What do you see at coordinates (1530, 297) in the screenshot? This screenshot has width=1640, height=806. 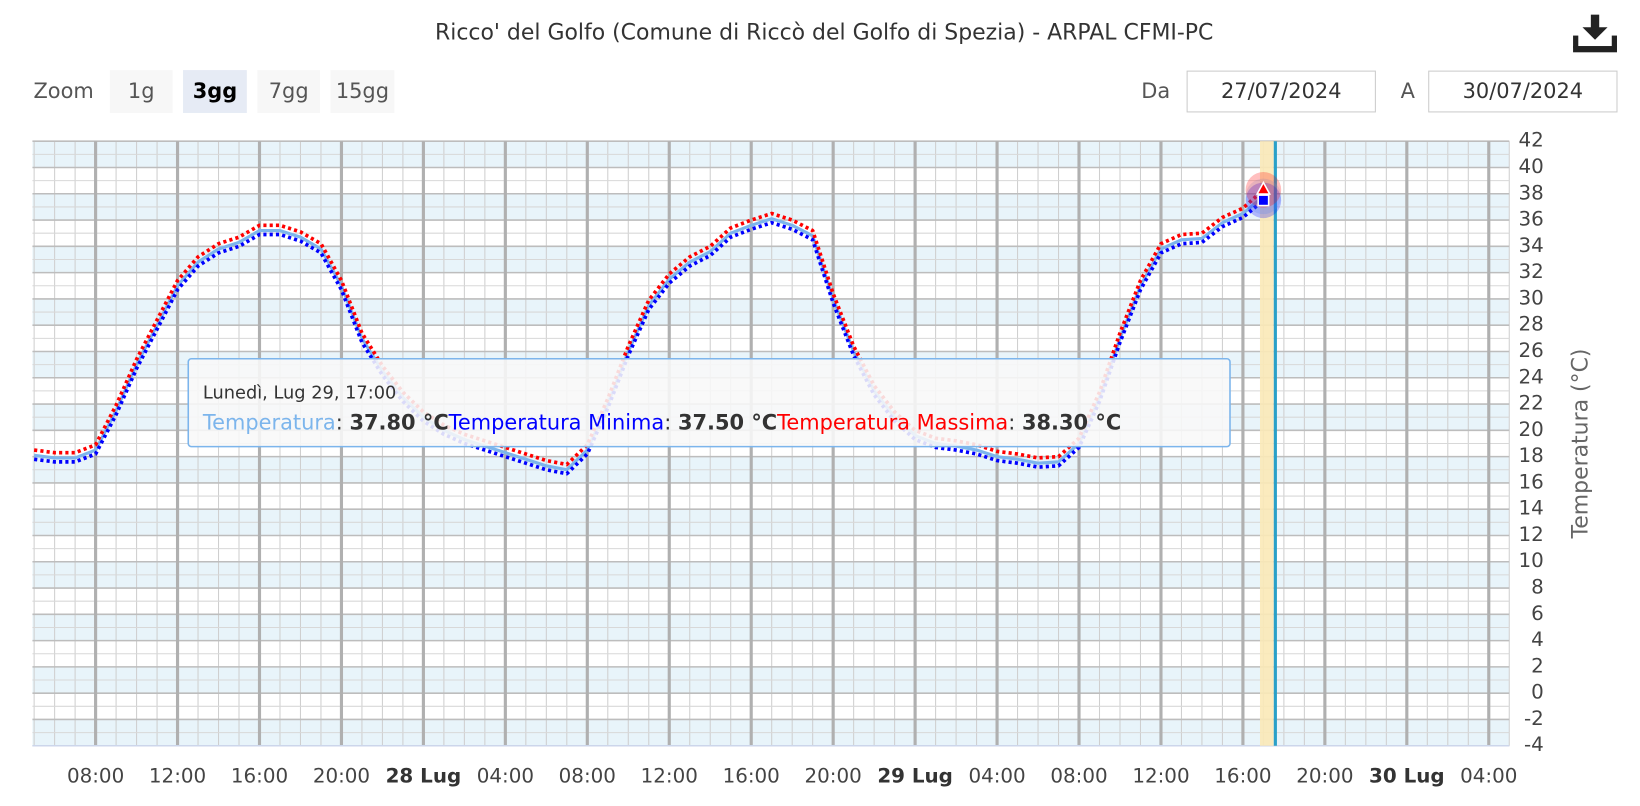 I see `y-tick-label: 30` at bounding box center [1530, 297].